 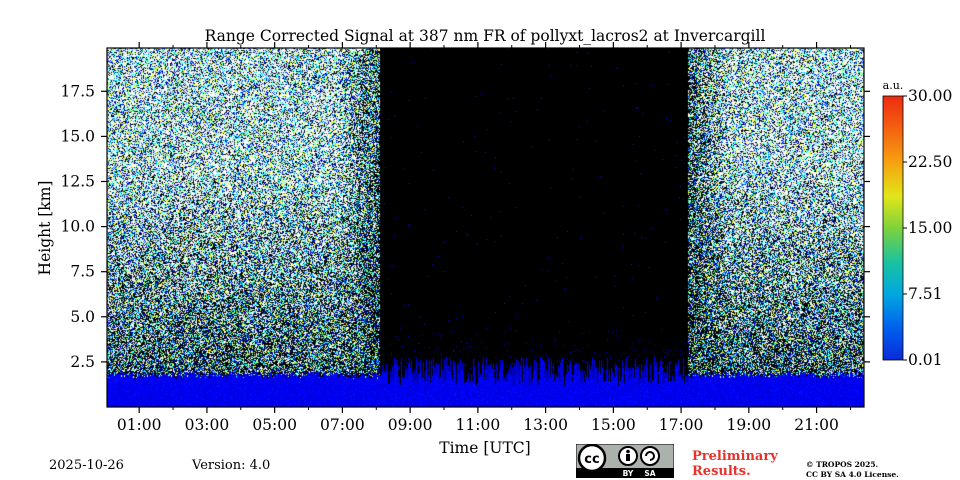 I want to click on y-tick-label: 5.0, so click(x=82, y=317).